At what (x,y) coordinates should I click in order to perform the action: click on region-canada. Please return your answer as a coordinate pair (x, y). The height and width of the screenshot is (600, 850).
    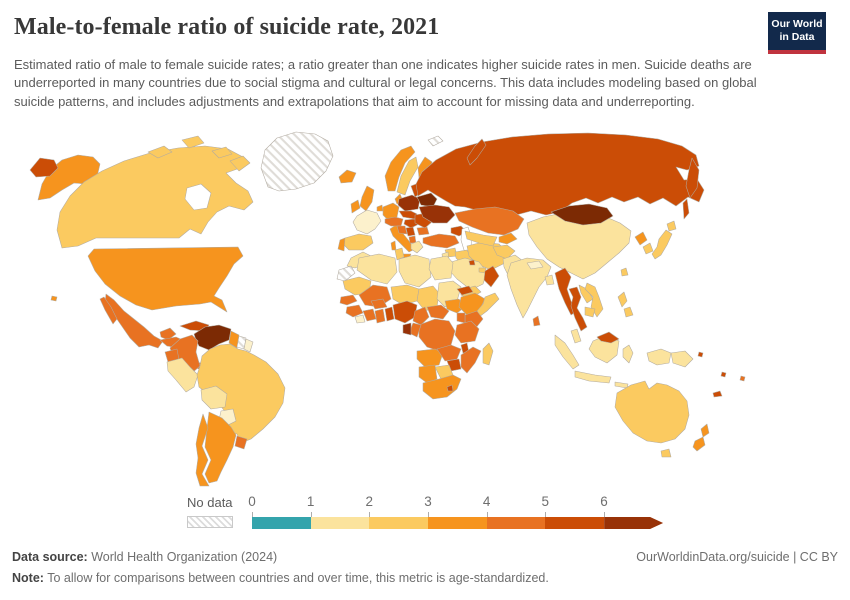
    Looking at the image, I should click on (155, 197).